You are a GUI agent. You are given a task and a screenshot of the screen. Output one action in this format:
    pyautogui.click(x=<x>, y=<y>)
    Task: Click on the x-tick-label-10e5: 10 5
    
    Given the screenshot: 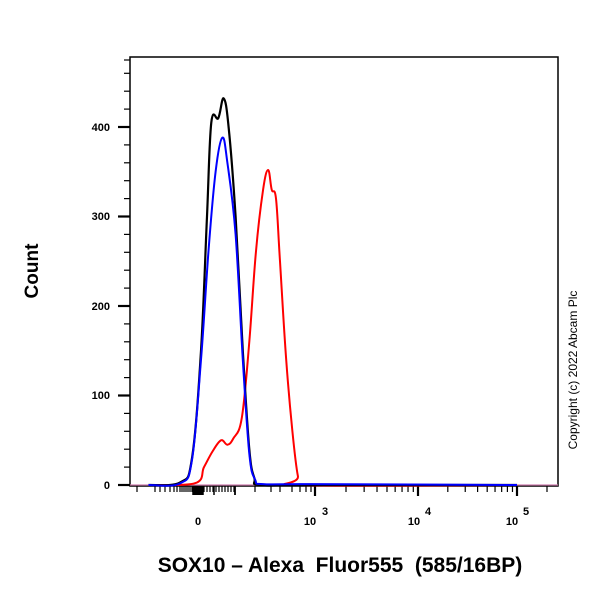 What is the action you would take?
    pyautogui.click(x=517, y=517)
    